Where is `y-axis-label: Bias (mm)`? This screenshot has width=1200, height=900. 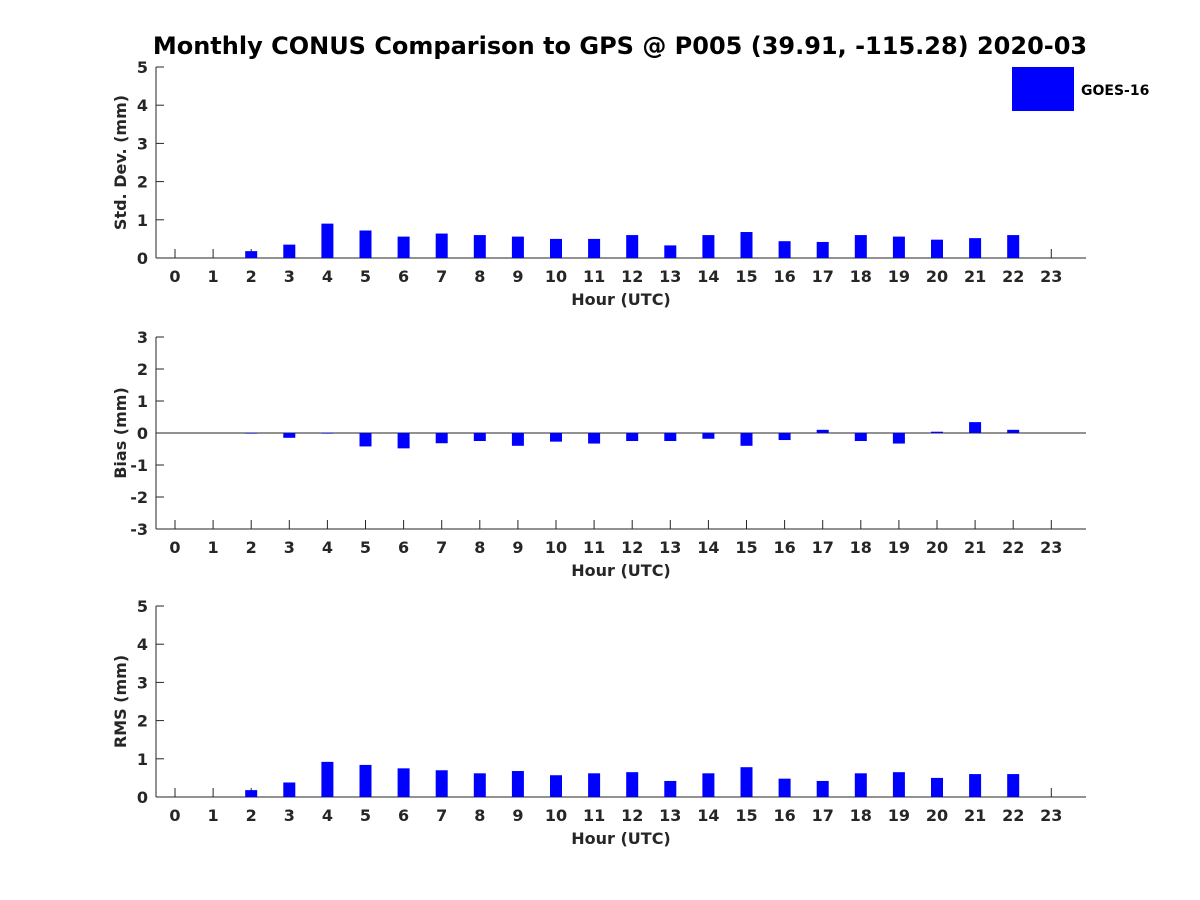 y-axis-label: Bias (mm) is located at coordinates (120, 433).